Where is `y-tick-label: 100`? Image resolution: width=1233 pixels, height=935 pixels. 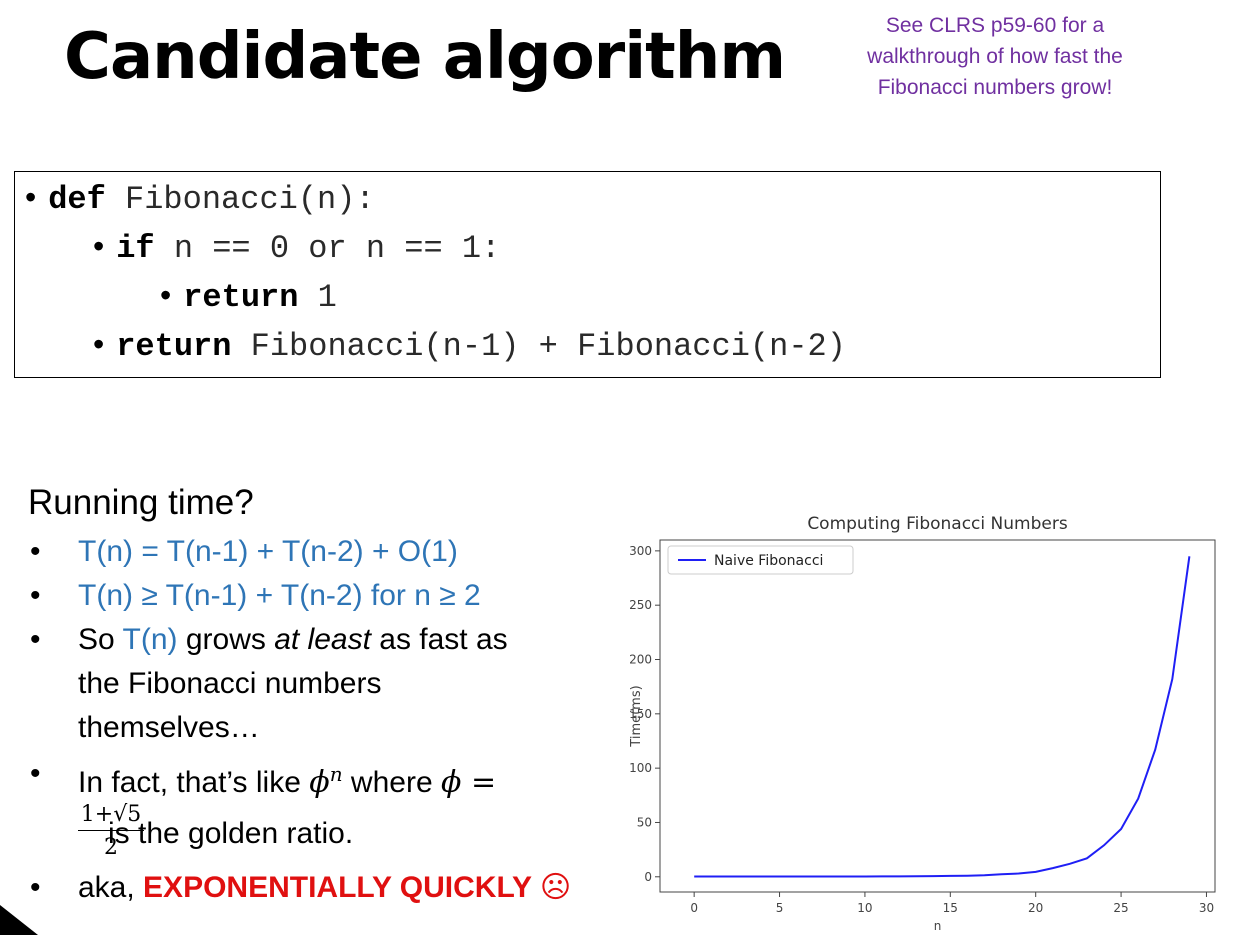
y-tick-label: 100 is located at coordinates (640, 768).